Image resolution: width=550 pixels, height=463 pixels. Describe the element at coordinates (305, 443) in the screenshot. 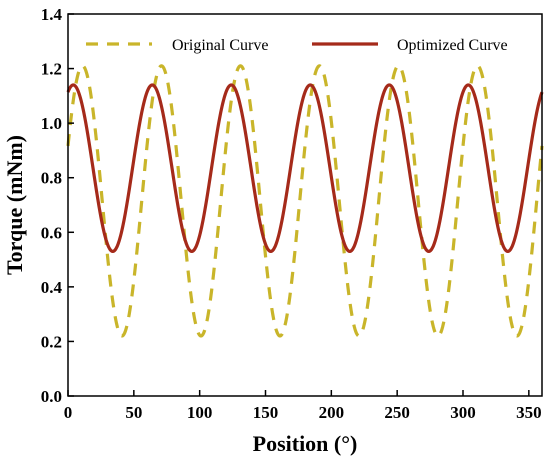

I see `x-axis-title: Position (°)` at that location.